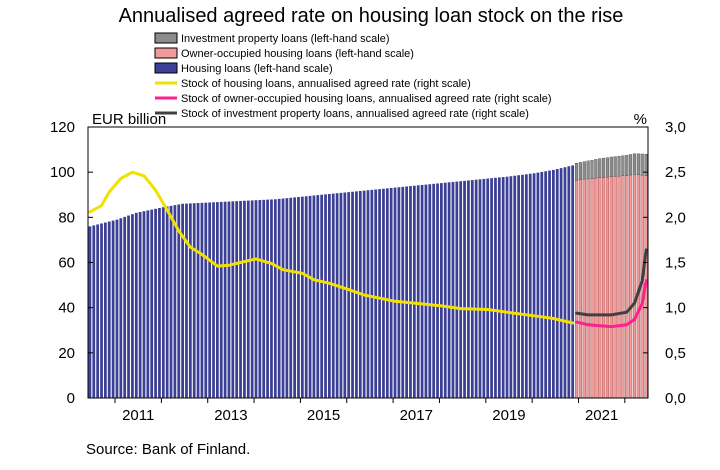 The height and width of the screenshot is (470, 720). What do you see at coordinates (675, 172) in the screenshot?
I see `right-tick-label: 2,5` at bounding box center [675, 172].